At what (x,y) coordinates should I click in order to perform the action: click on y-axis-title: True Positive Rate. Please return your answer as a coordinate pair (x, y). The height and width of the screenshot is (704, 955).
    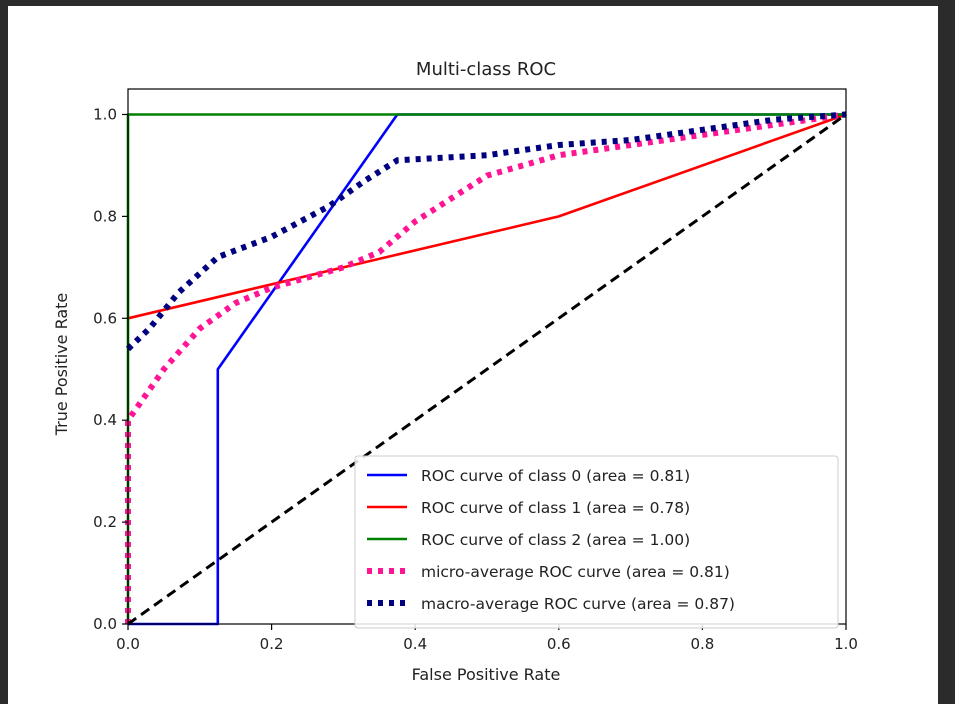
    Looking at the image, I should click on (61, 365).